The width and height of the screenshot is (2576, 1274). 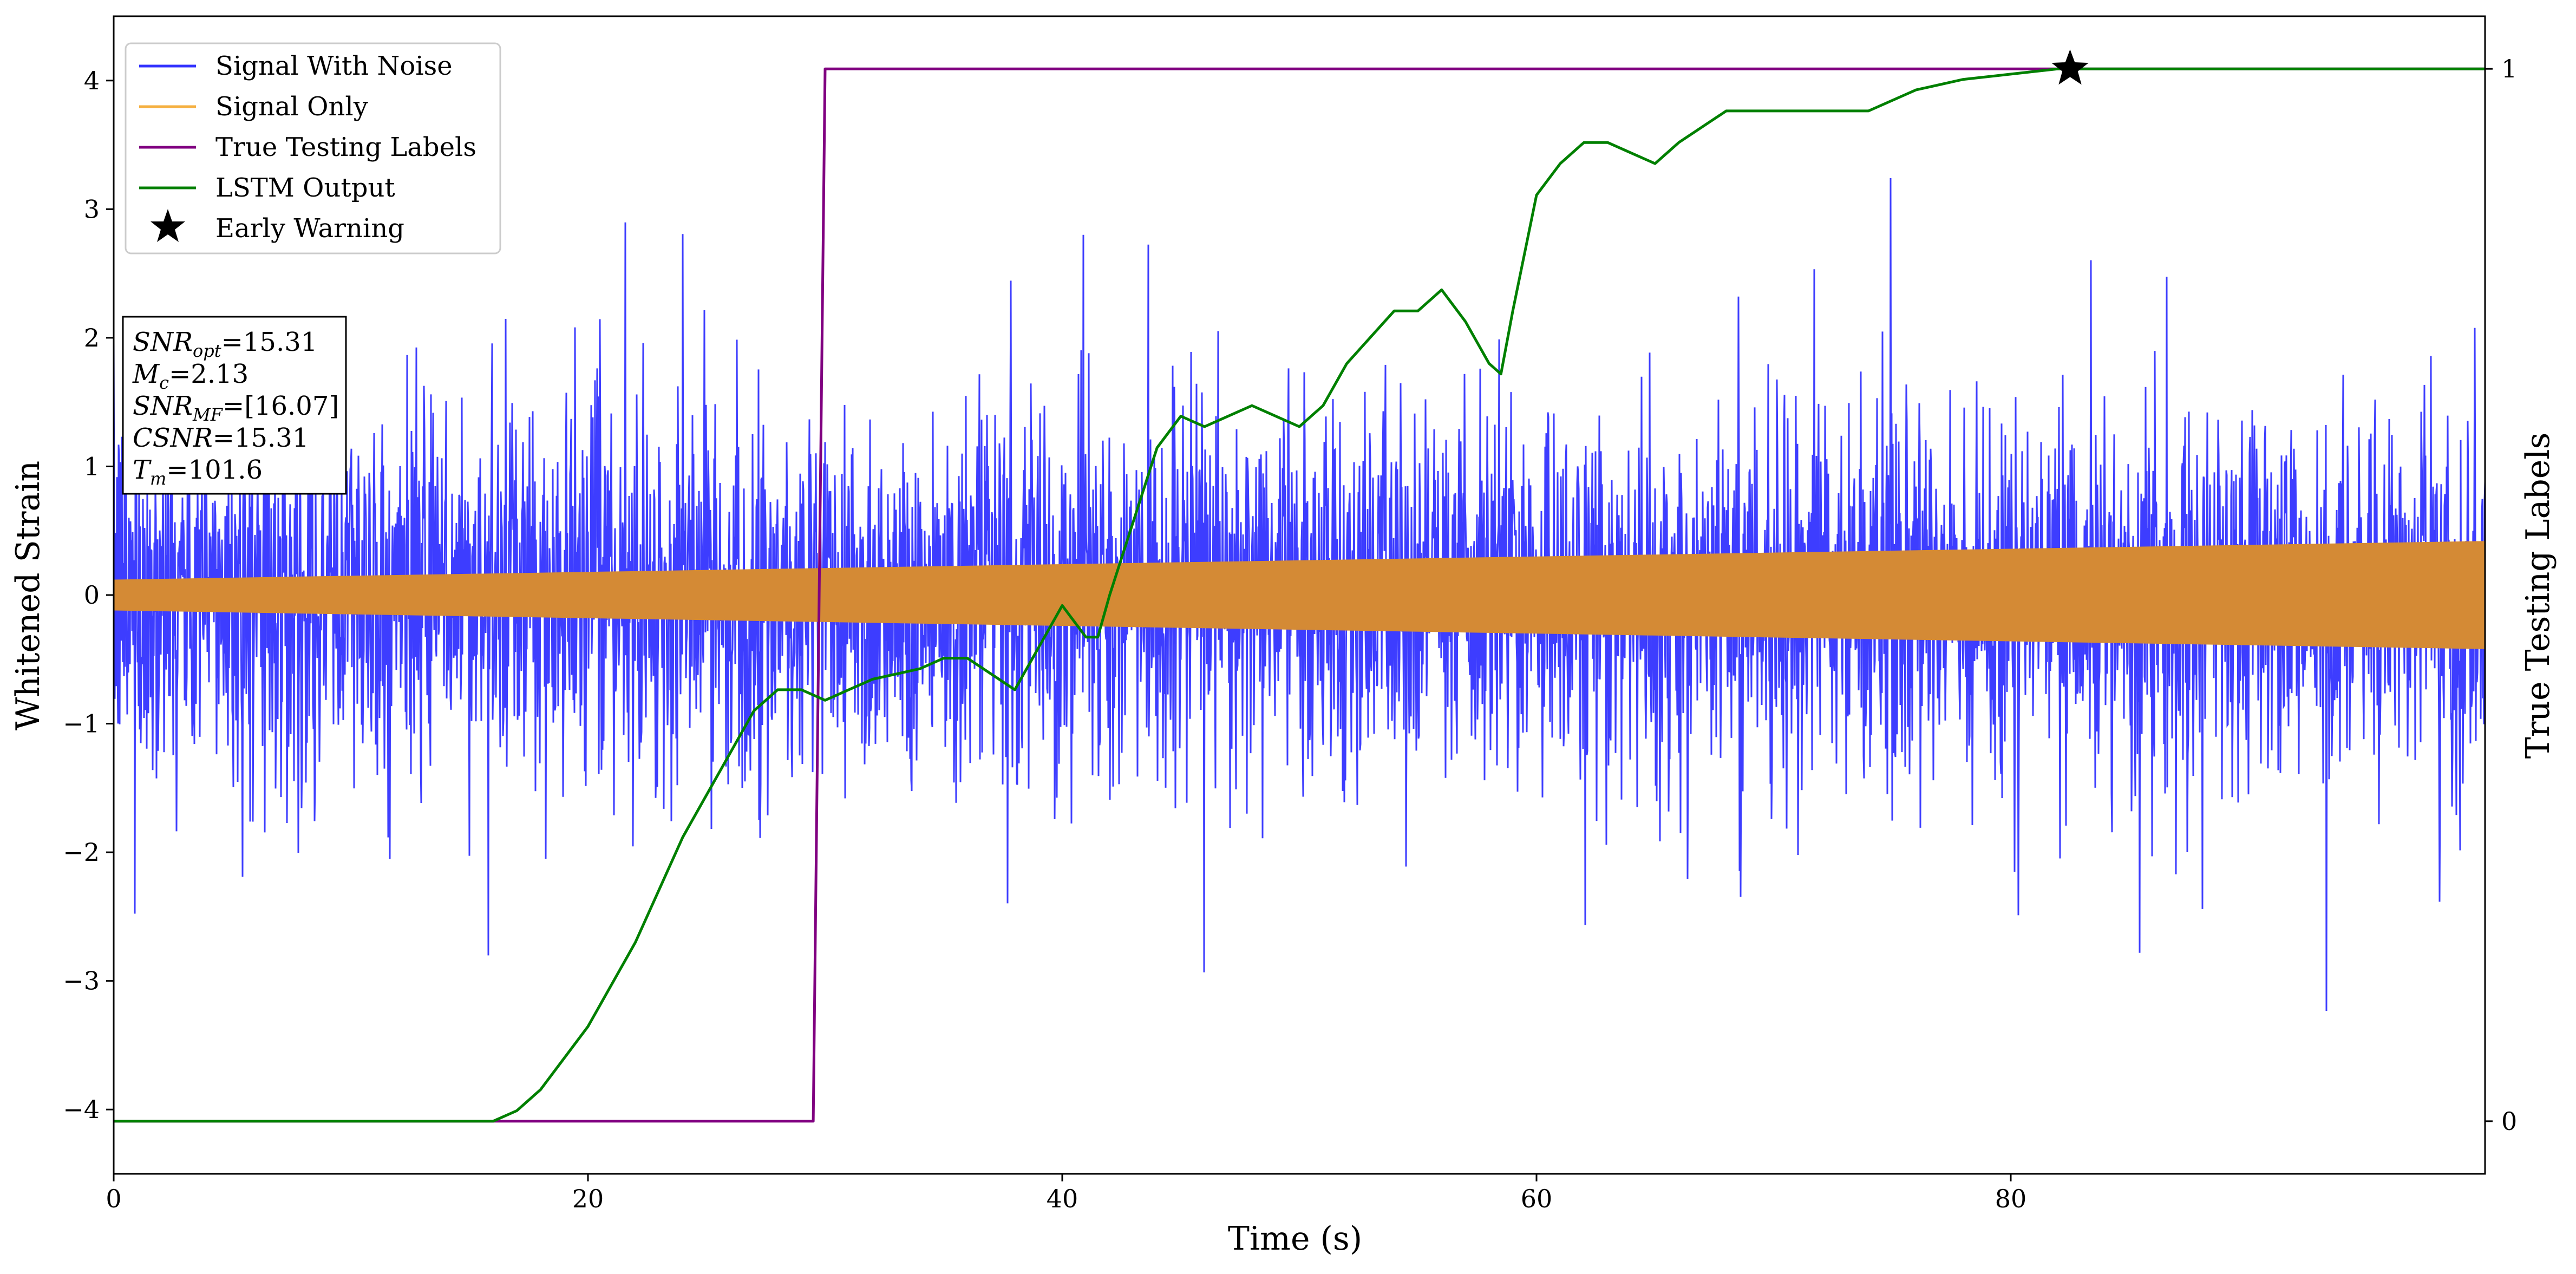 I want to click on x-tick-label: 20, so click(x=588, y=1198).